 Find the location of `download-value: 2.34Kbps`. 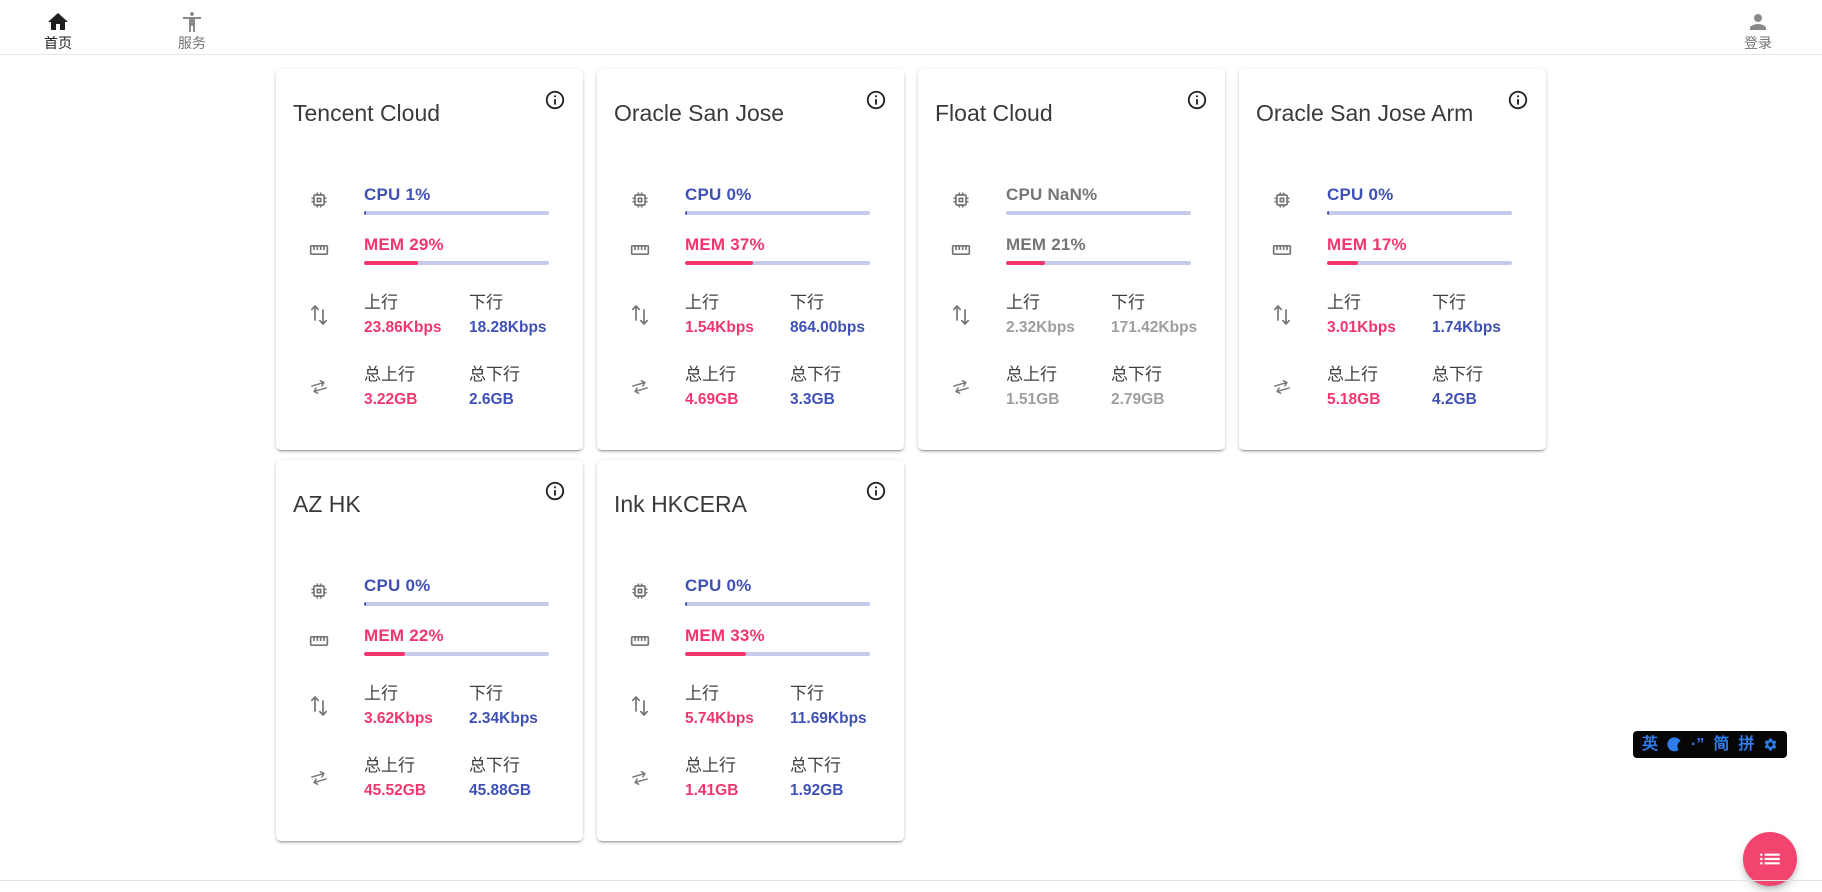

download-value: 2.34Kbps is located at coordinates (503, 718).